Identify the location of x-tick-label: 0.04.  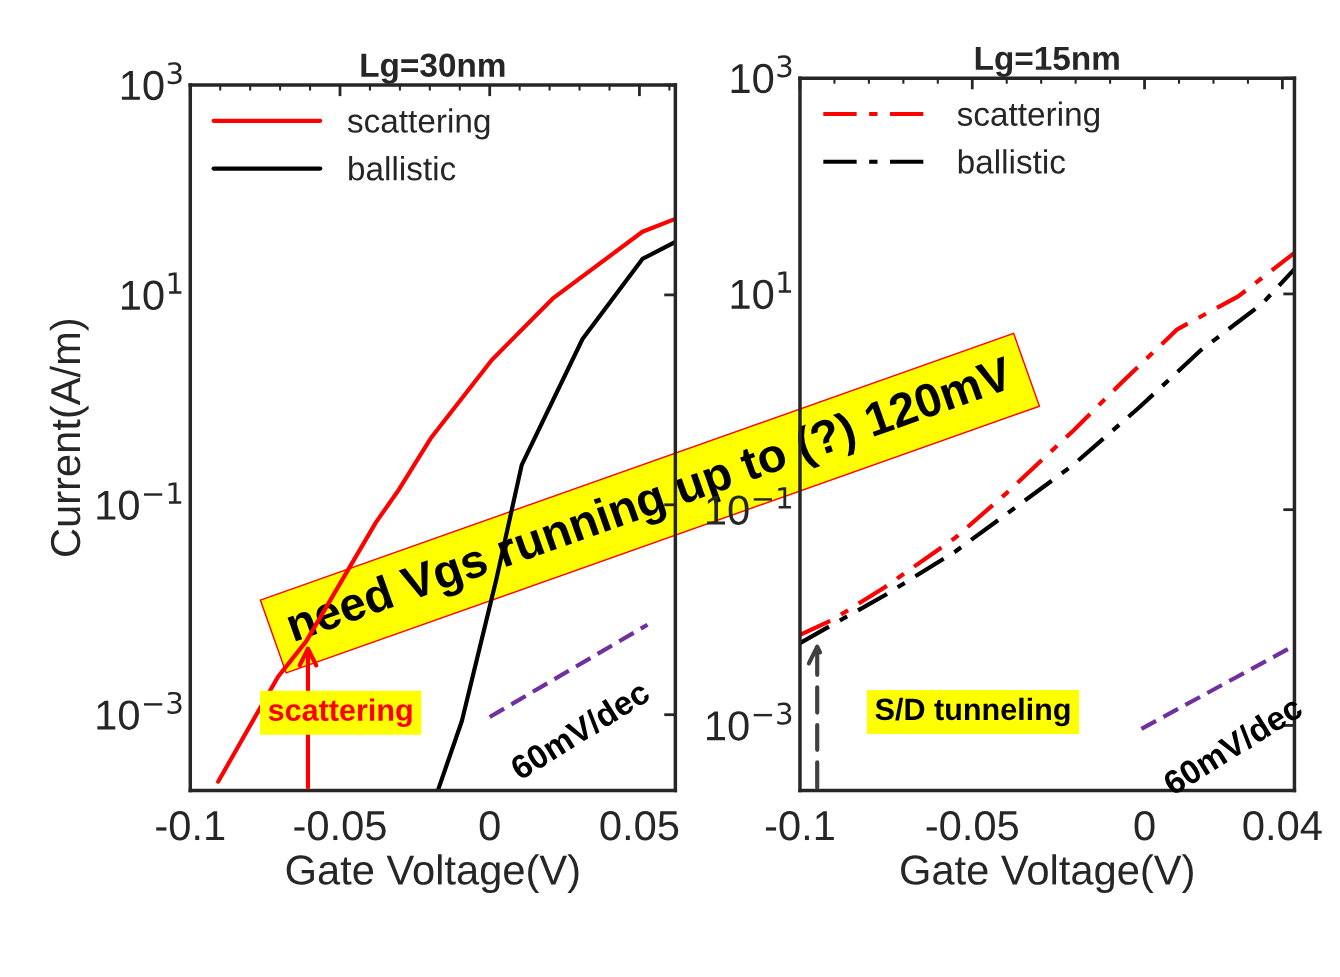
(1282, 825).